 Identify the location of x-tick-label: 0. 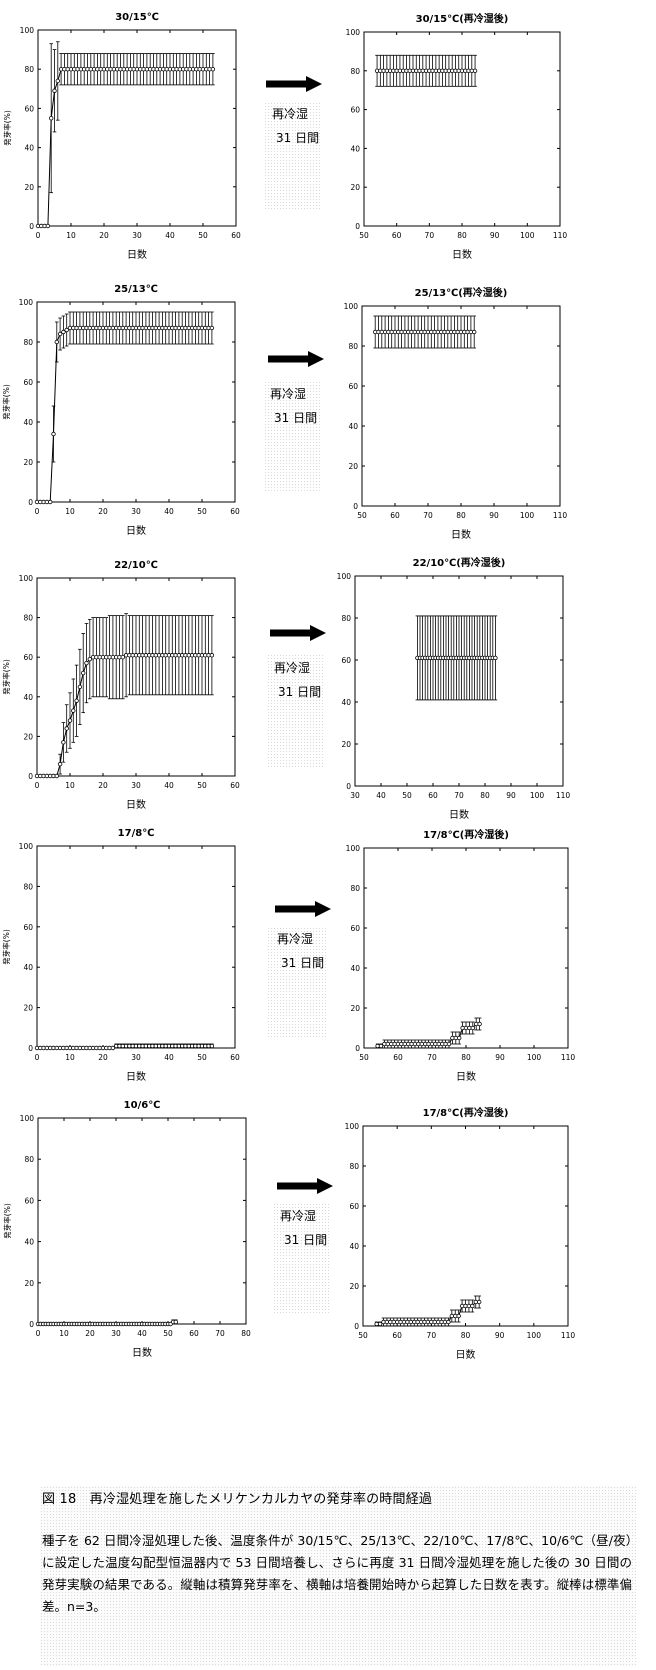
(38, 1333).